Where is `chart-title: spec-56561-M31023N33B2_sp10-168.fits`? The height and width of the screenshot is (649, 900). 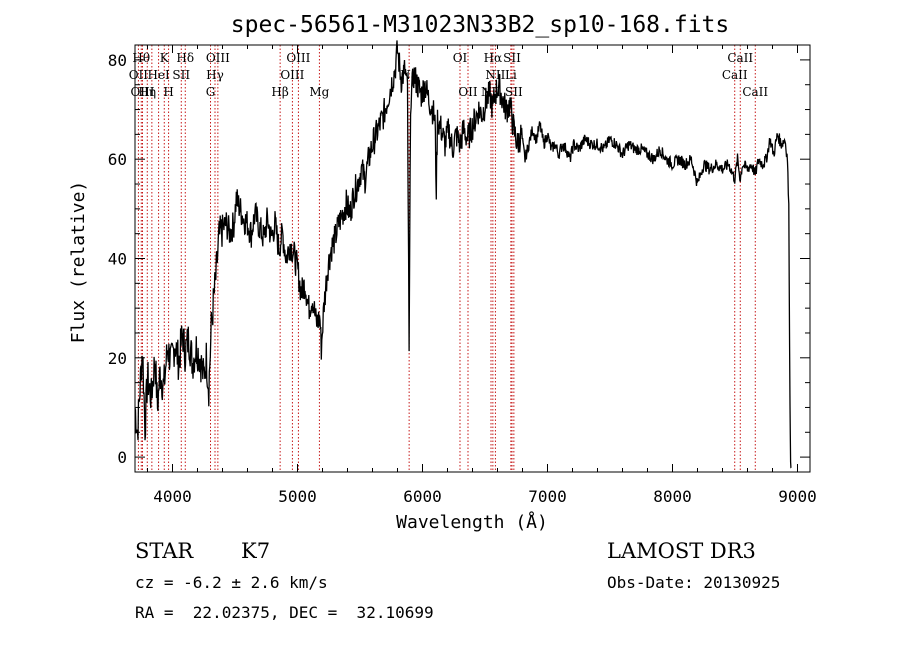
chart-title: spec-56561-M31023N33B2_sp10-168.fits is located at coordinates (480, 25).